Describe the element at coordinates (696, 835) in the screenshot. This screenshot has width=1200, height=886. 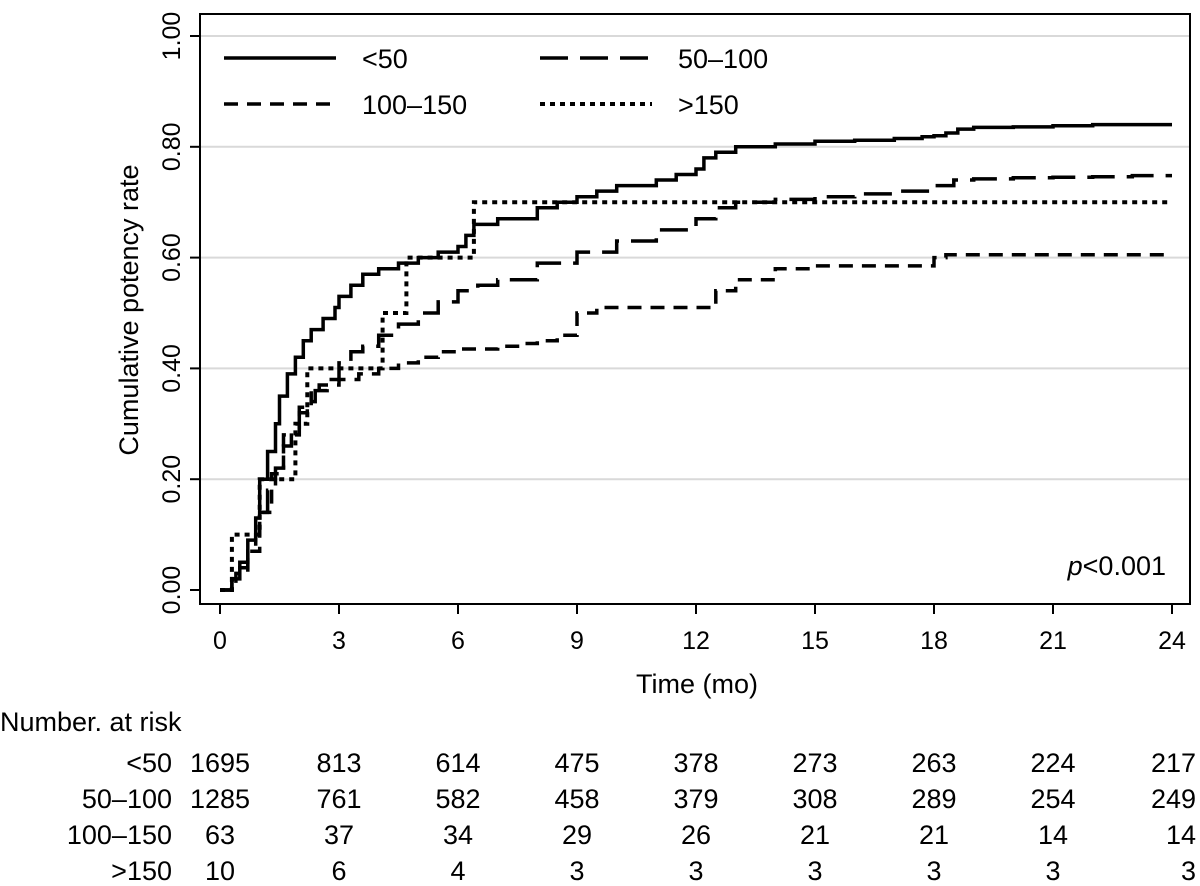
I see `risk-value: 26` at that location.